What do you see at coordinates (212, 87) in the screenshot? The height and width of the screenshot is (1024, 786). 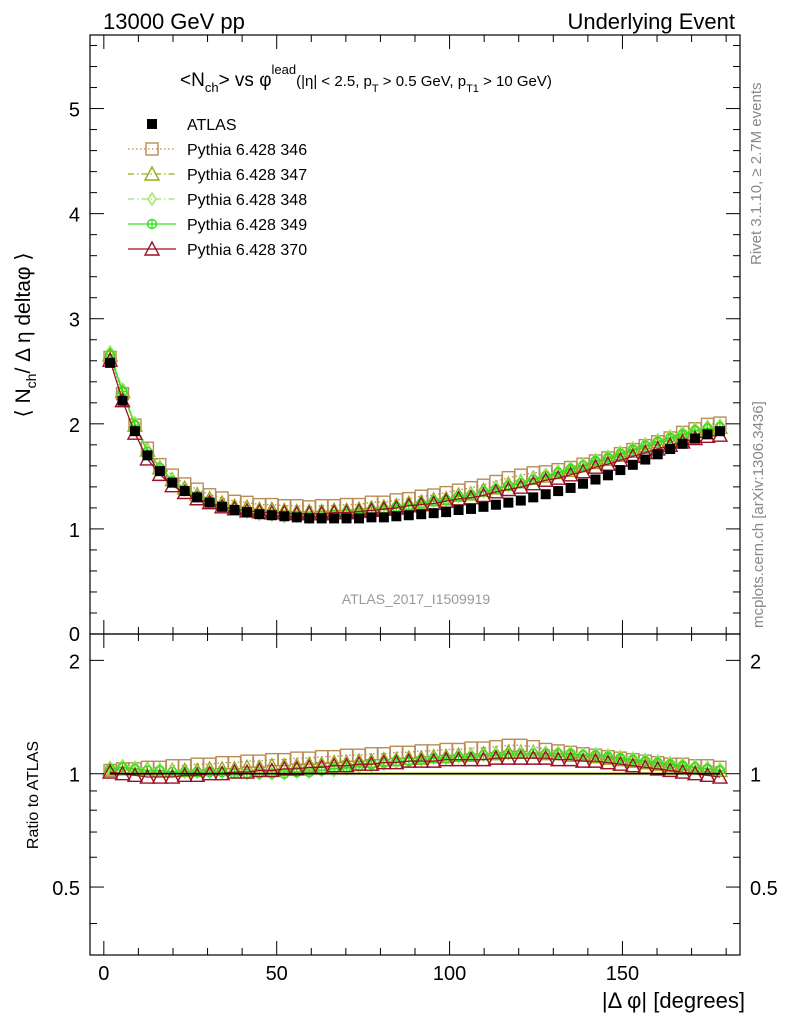 I see `title-main-sub: ch` at bounding box center [212, 87].